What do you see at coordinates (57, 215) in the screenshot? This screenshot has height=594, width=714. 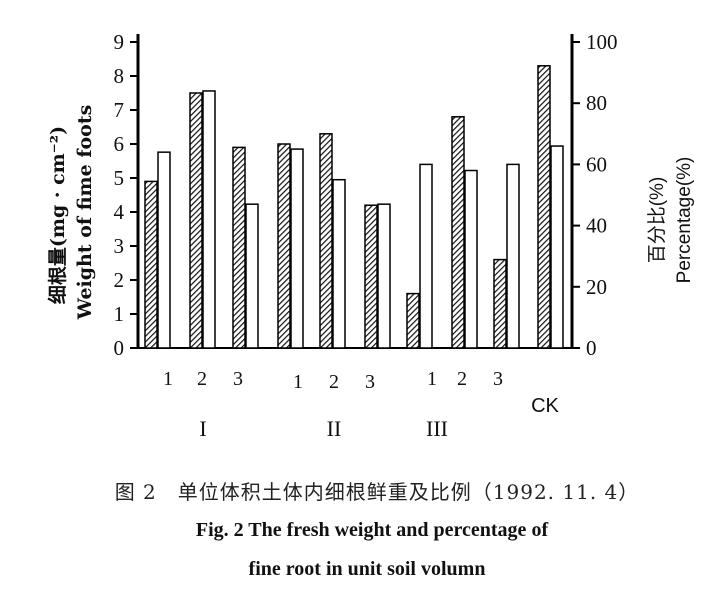 I see `left-axis-title-chinese: 细根量(mg · cm⁻²)` at bounding box center [57, 215].